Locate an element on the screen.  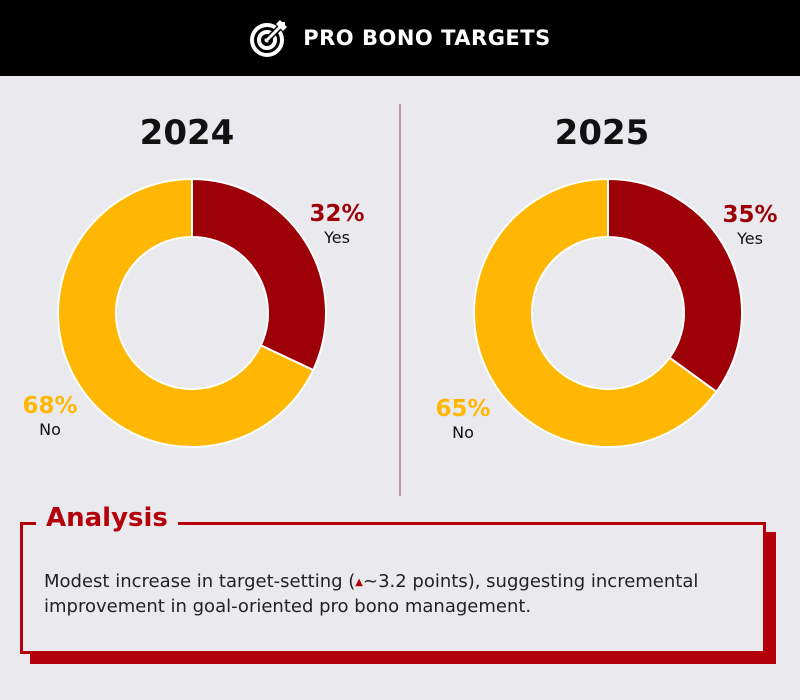
chart-title-2024: 2024 is located at coordinates (187, 133).